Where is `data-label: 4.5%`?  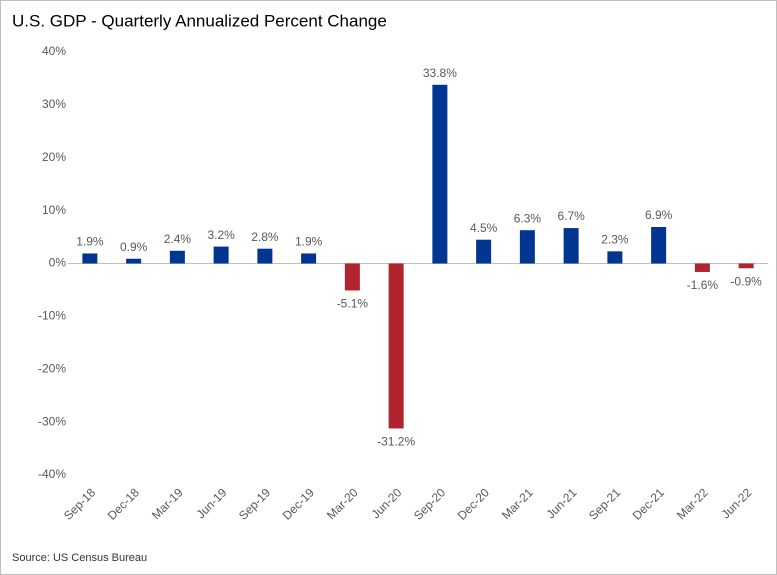 data-label: 4.5% is located at coordinates (484, 228).